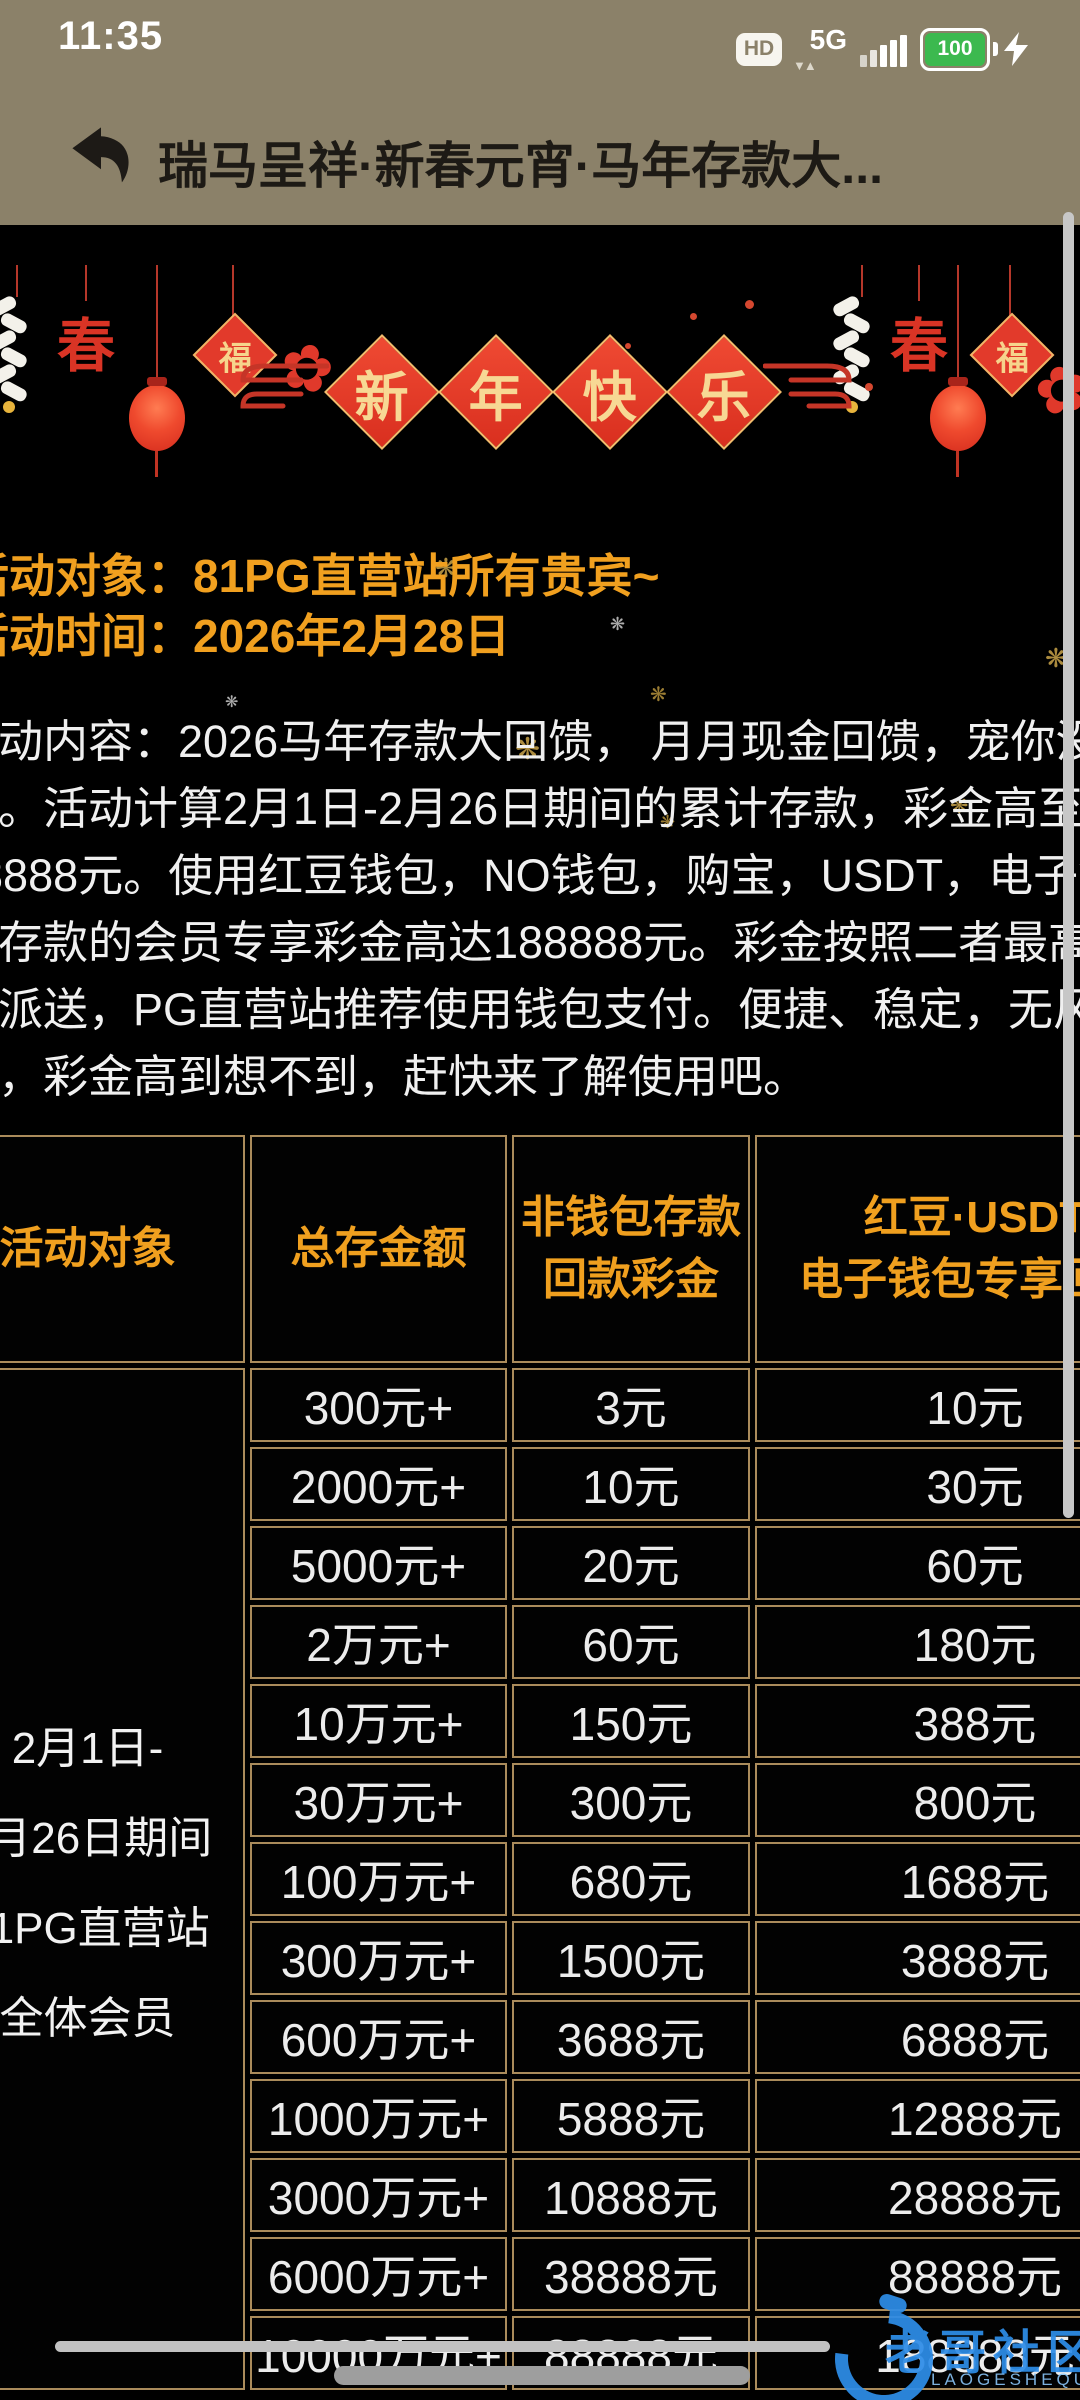  What do you see at coordinates (378, 1721) in the screenshot?
I see `table-cell: 10万元+` at bounding box center [378, 1721].